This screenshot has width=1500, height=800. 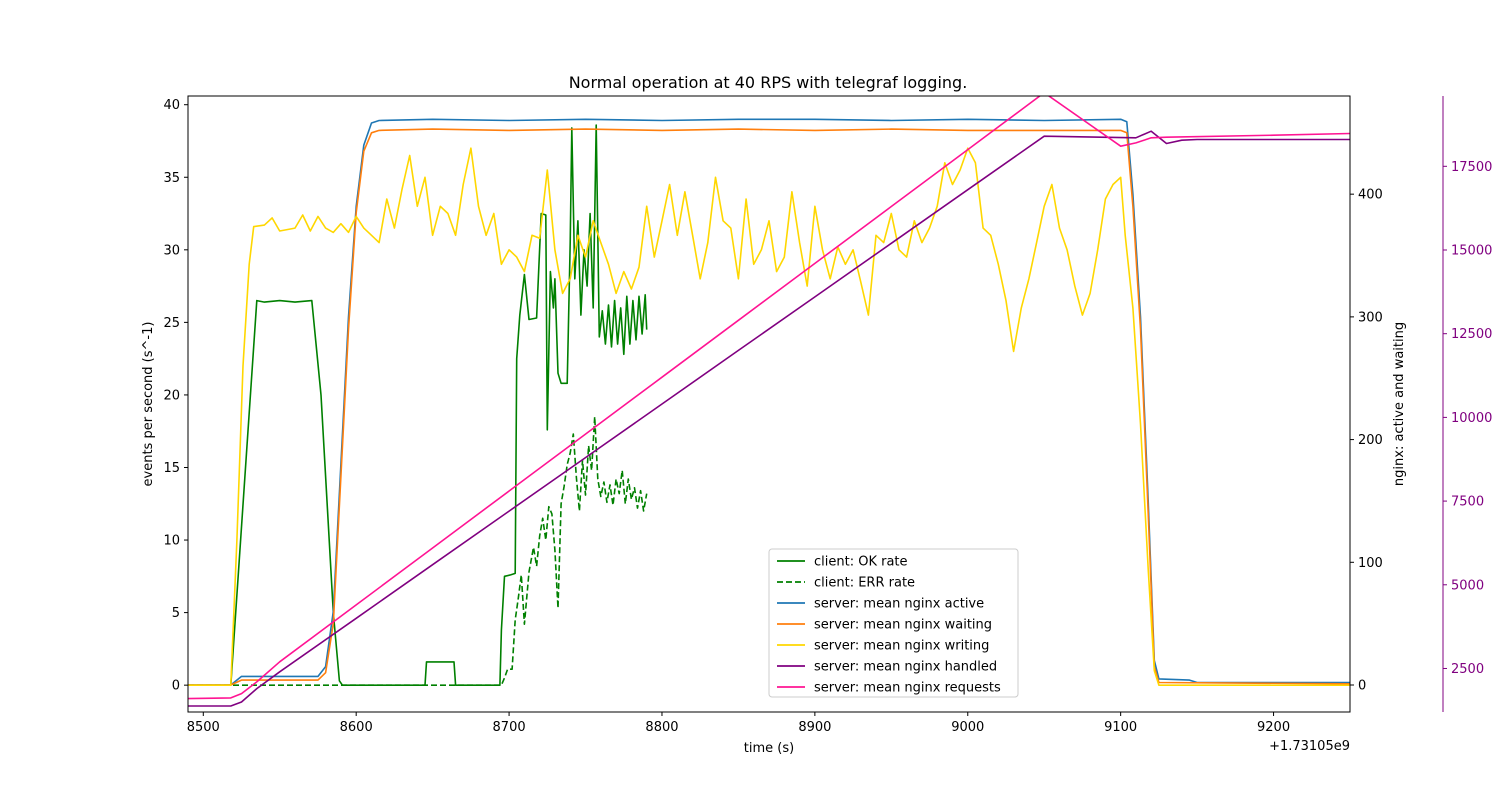 What do you see at coordinates (1471, 167) in the screenshot?
I see `y-tick-label-far-right: 17500` at bounding box center [1471, 167].